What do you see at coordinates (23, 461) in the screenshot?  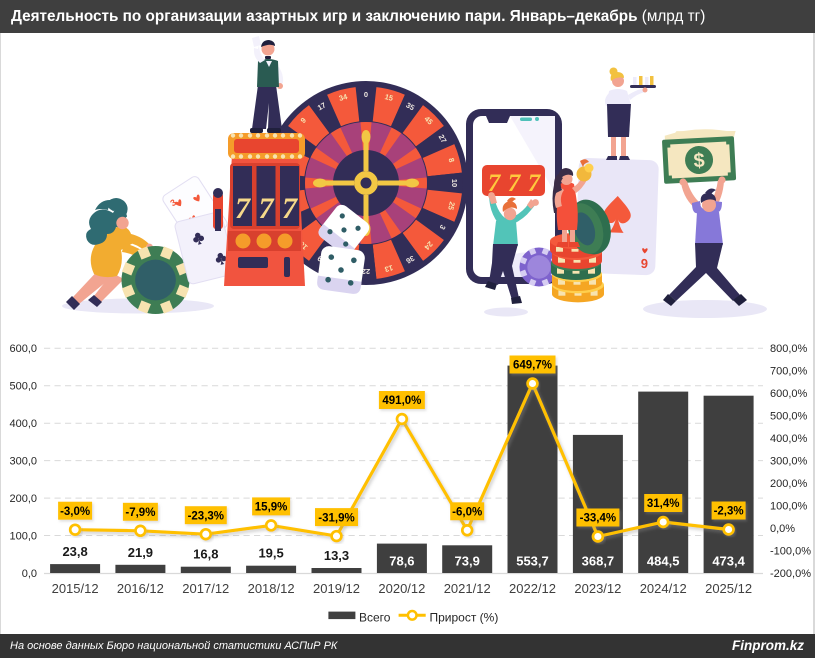 I see `svg-text: 300,0` at bounding box center [23, 461].